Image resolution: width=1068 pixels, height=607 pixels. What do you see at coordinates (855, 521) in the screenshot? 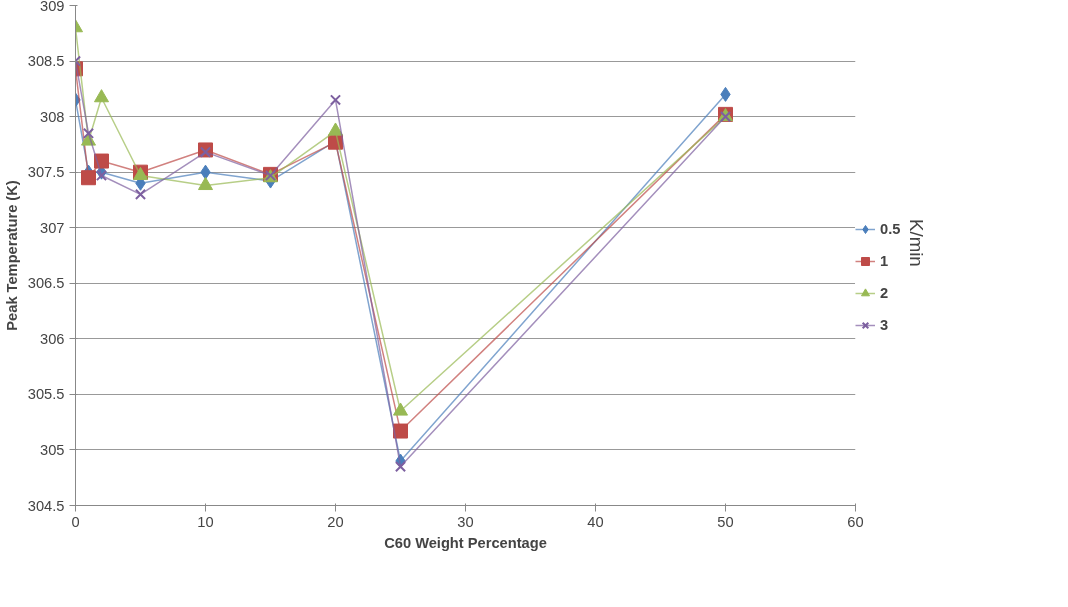
I see `x-tick-label: 60` at bounding box center [855, 521].